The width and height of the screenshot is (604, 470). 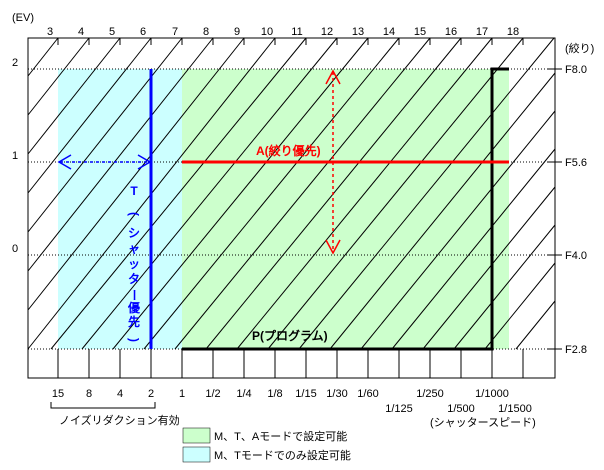 I want to click on shutter-tick-label: 1/30, so click(x=336, y=394).